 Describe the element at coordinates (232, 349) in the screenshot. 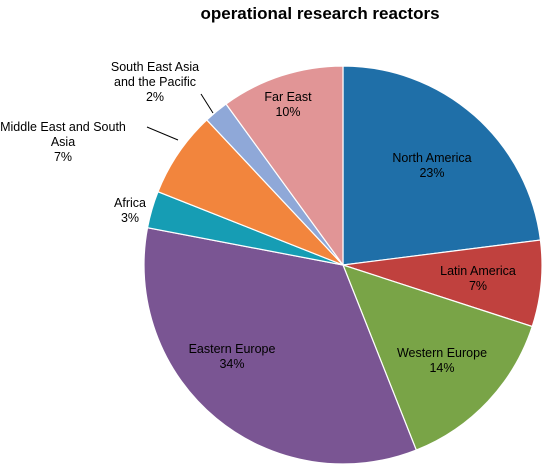

I see `slice-category-label: Eastern Europe` at that location.